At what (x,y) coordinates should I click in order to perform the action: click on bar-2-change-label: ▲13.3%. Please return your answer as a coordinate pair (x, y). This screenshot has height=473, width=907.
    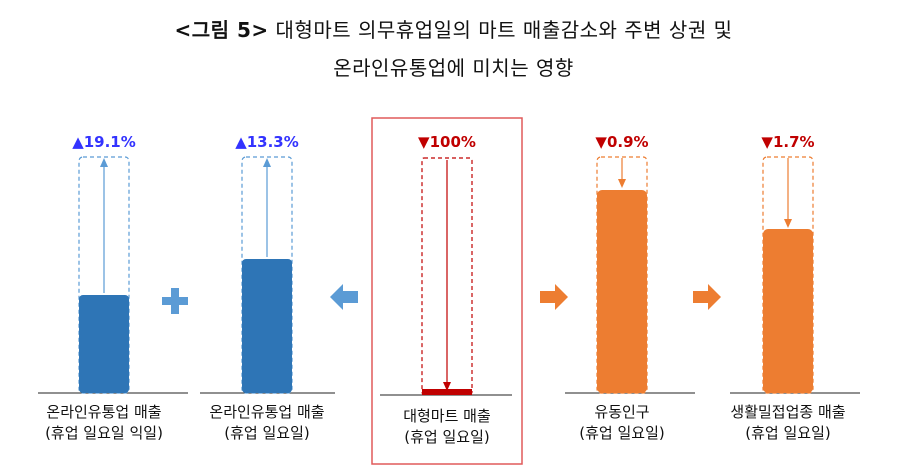
    Looking at the image, I should click on (267, 142).